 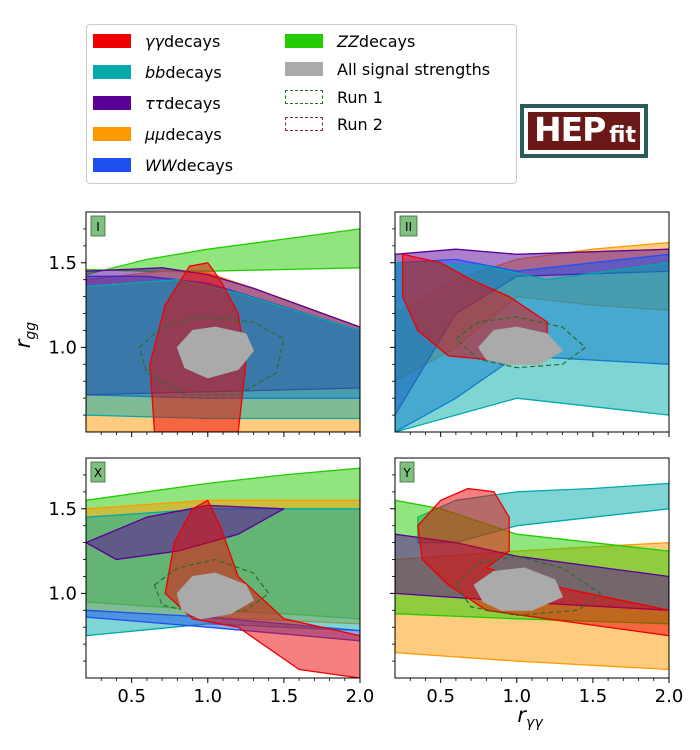 What do you see at coordinates (304, 41) in the screenshot?
I see `legend-swatch-zz` at bounding box center [304, 41].